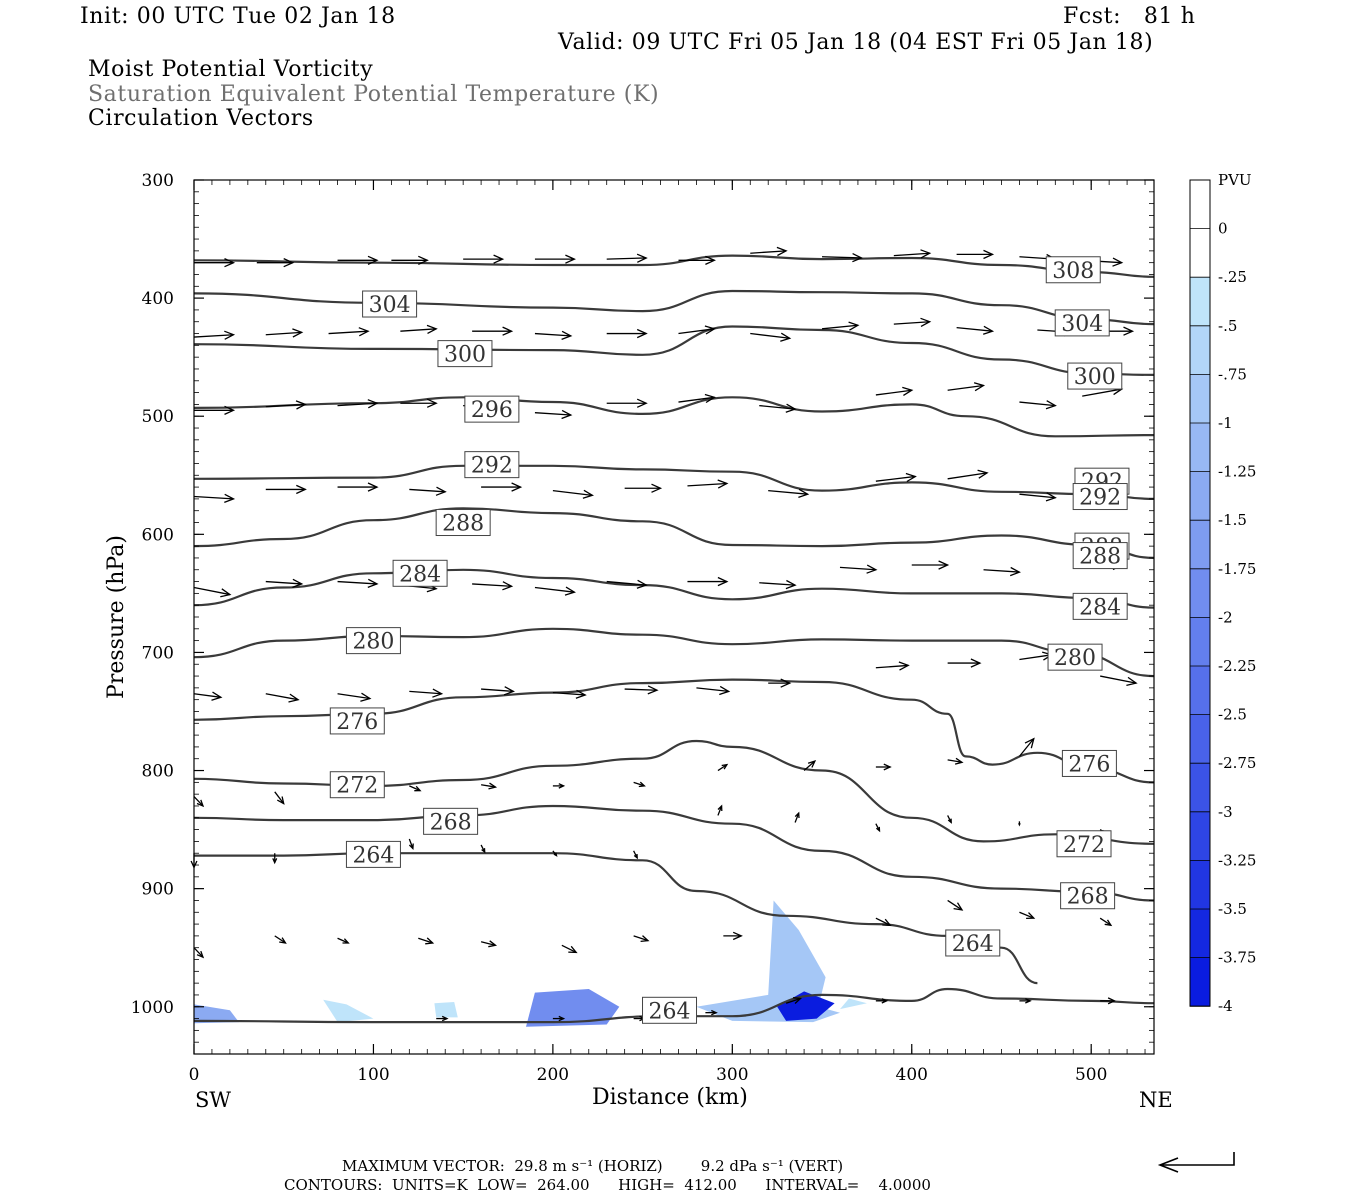 This screenshot has height=1200, width=1350. I want to click on contour-label: 304, so click(390, 305).